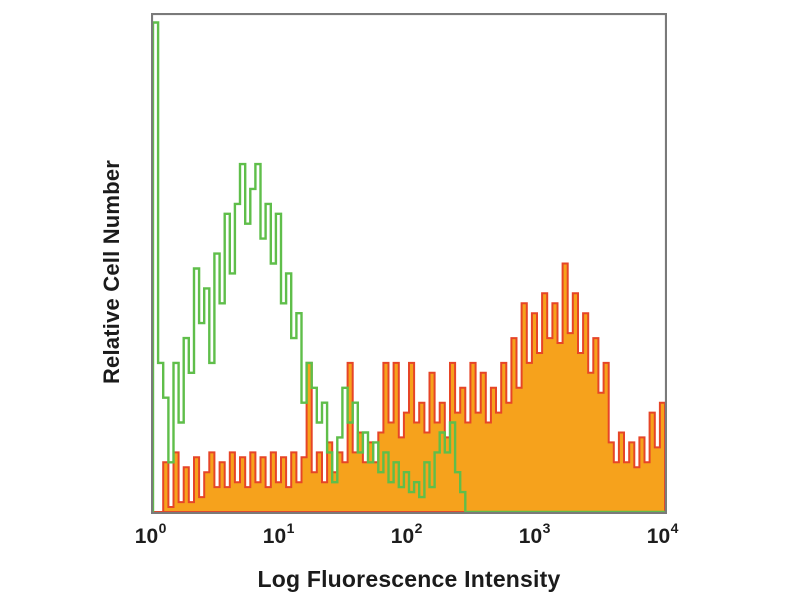 The height and width of the screenshot is (600, 800). I want to click on x-tick-1e4: 10⁴, so click(662, 534).